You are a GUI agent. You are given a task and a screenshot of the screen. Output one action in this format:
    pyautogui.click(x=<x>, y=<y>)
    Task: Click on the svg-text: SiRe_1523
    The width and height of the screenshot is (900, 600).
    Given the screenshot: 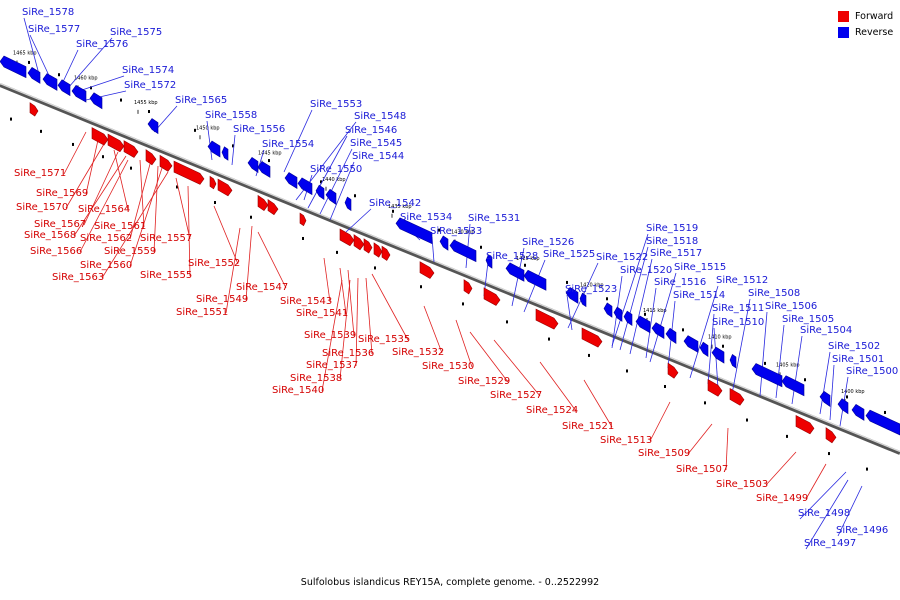 What is the action you would take?
    pyautogui.click(x=591, y=289)
    